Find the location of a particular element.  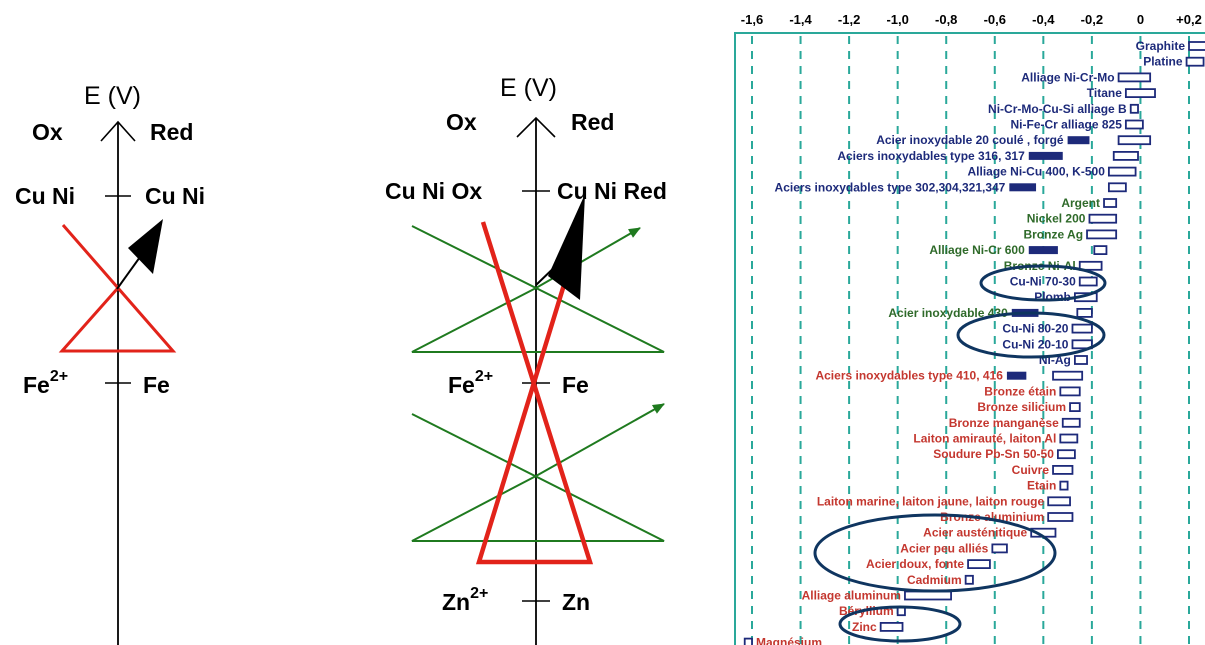

material-label: Bronze étain is located at coordinates (1020, 391).